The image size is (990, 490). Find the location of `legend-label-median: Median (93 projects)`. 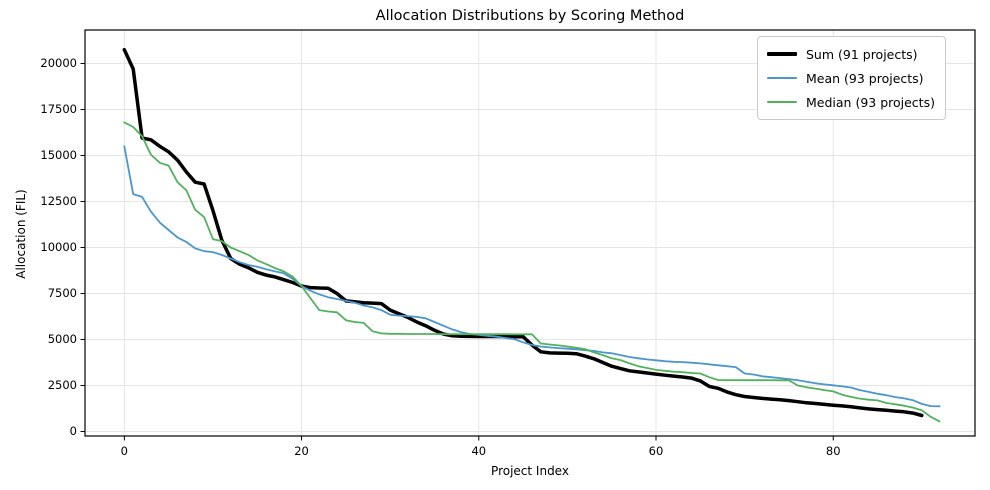

legend-label-median: Median (93 projects) is located at coordinates (870, 102).